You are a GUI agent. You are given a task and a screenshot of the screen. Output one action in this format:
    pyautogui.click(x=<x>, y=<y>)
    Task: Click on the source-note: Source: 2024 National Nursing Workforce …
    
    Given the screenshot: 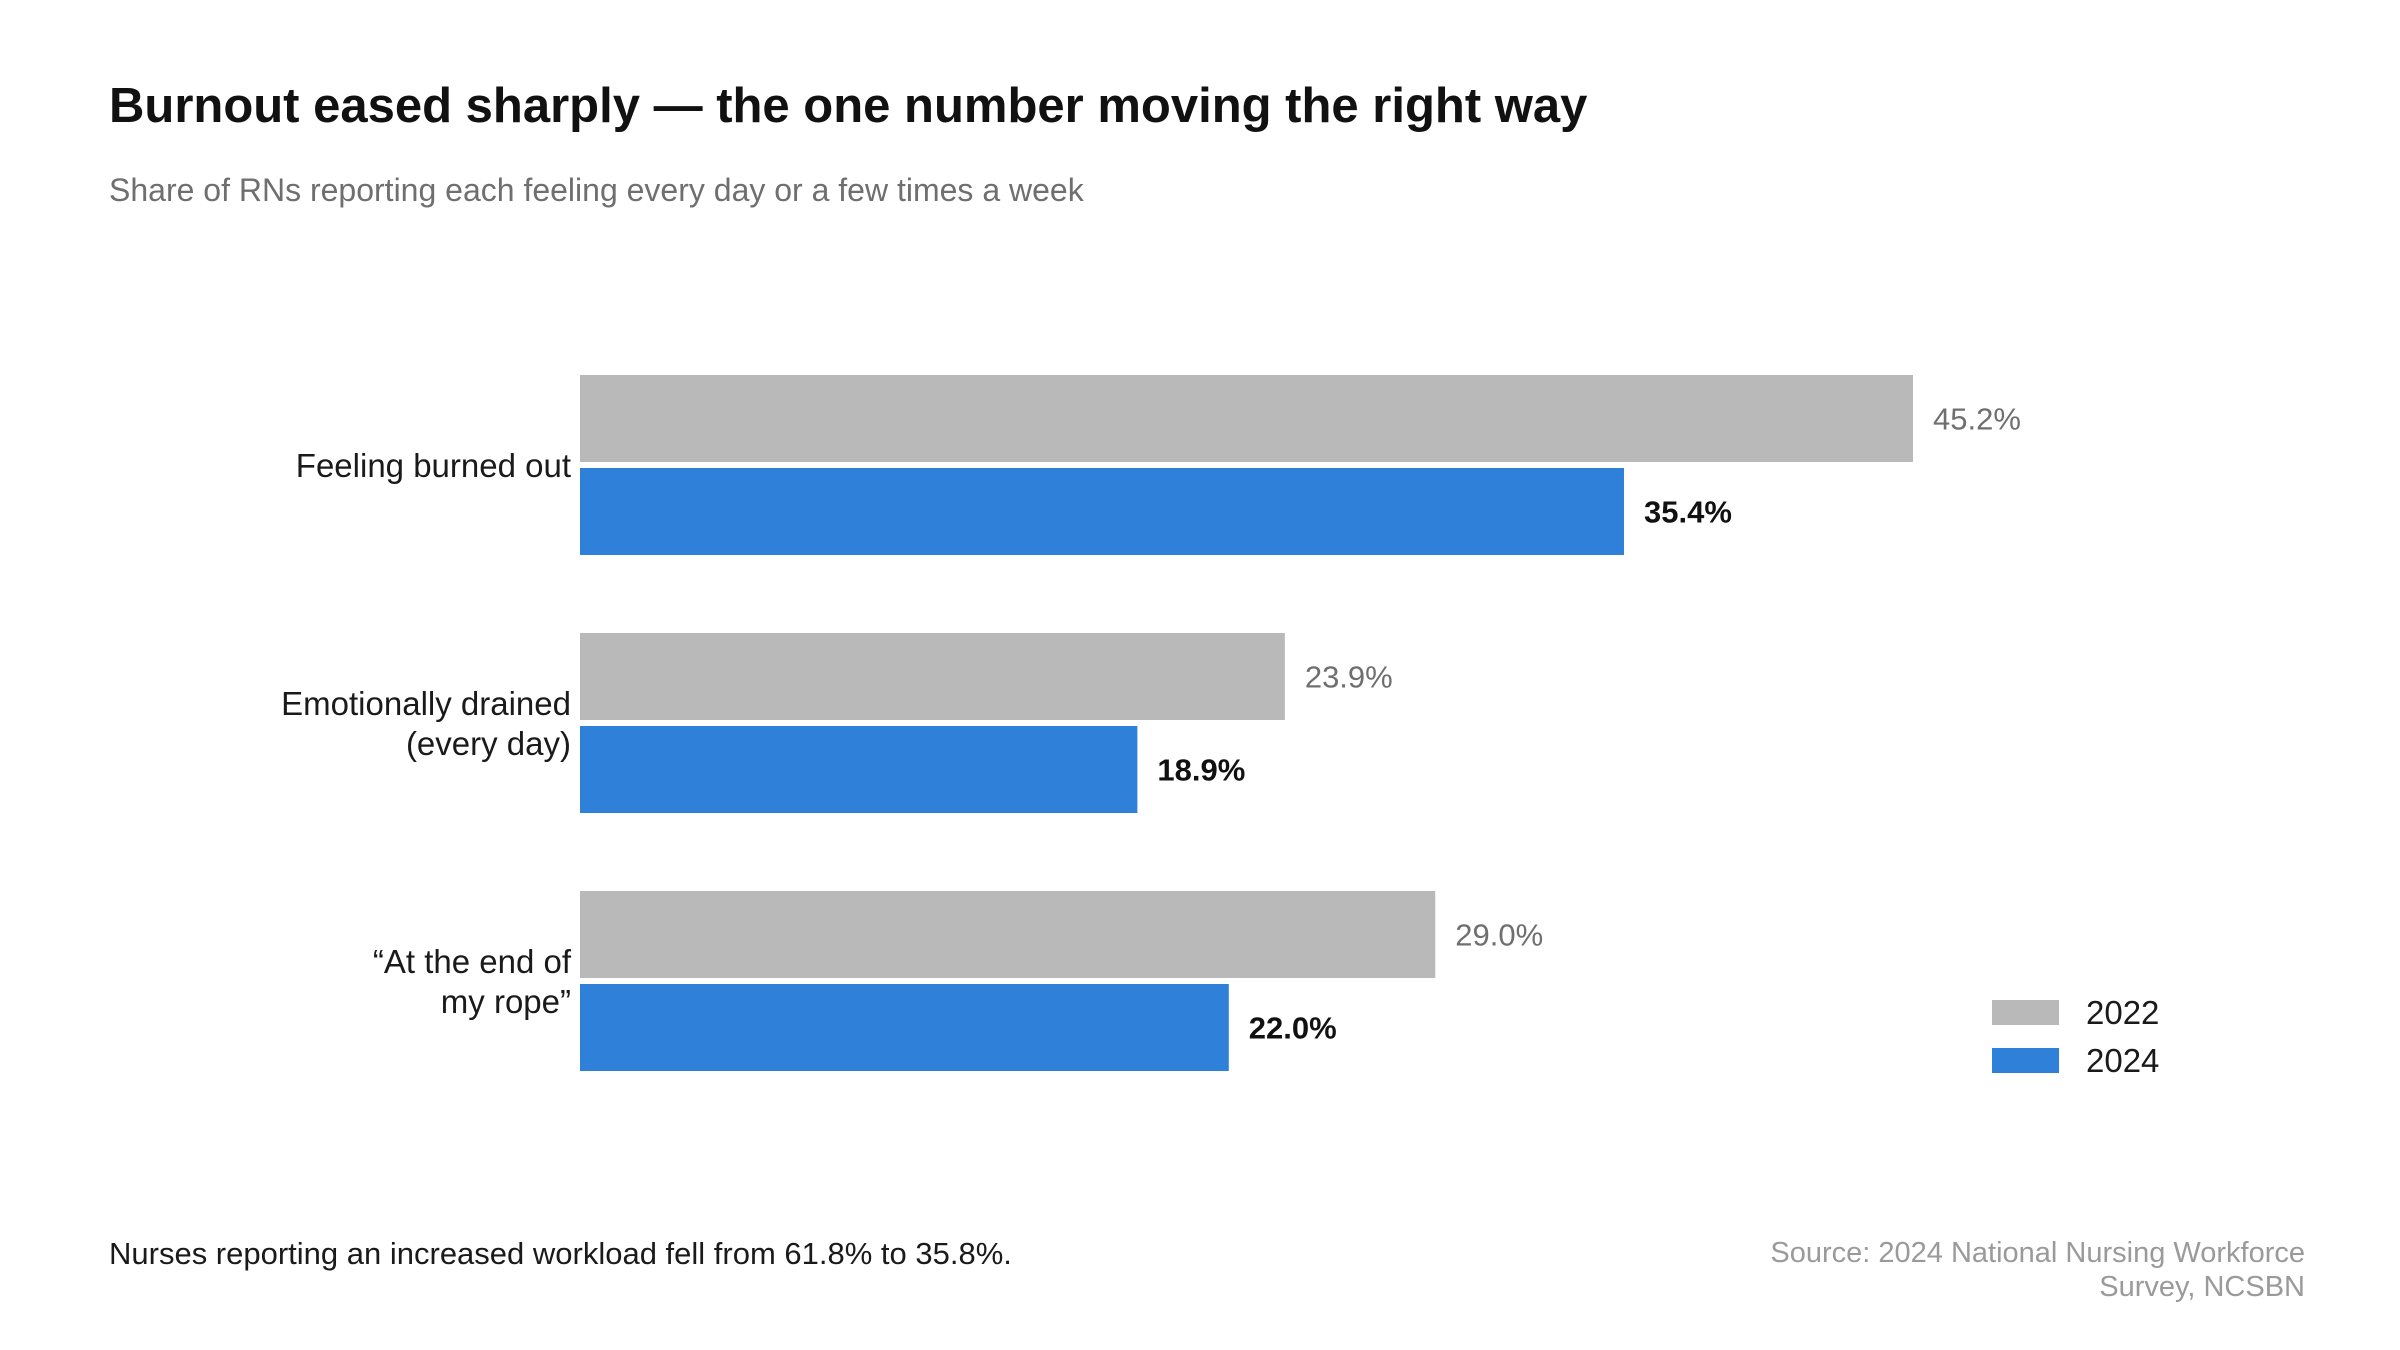 What is the action you would take?
    pyautogui.click(x=2037, y=1270)
    